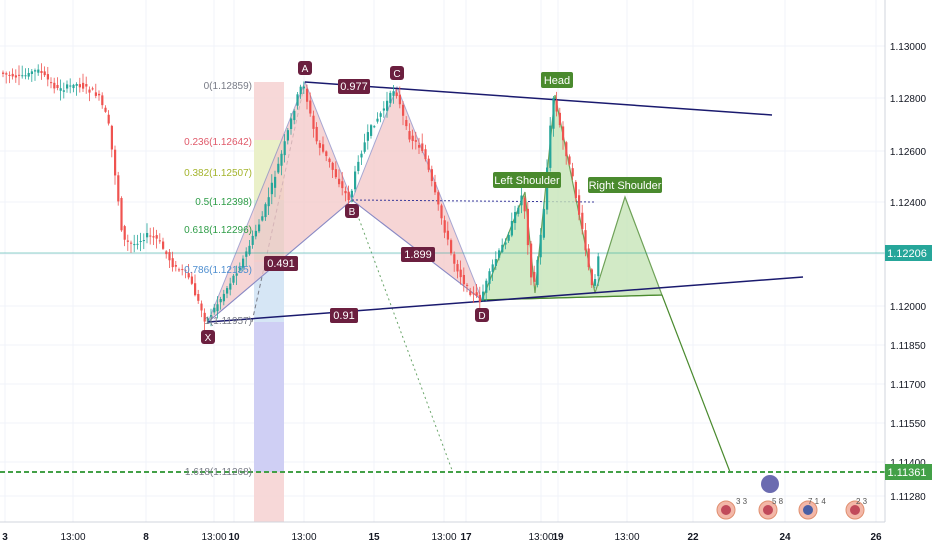 The width and height of the screenshot is (932, 555). I want to click on fib-label-1618: 1.618(1.11268), so click(218, 472).